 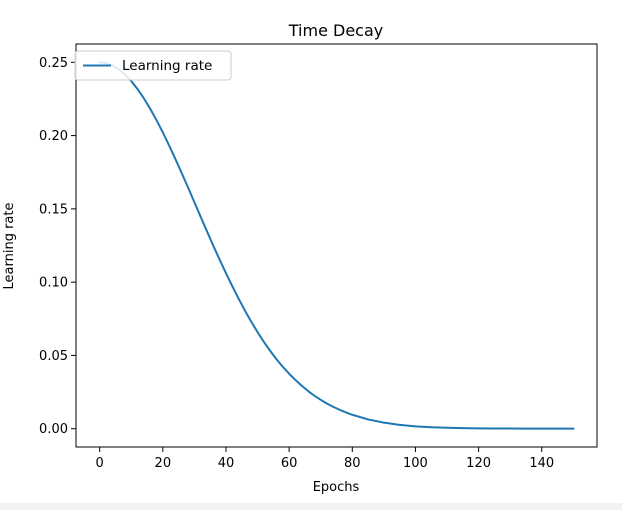 What do you see at coordinates (336, 487) in the screenshot?
I see `x-axis-label: Epochs` at bounding box center [336, 487].